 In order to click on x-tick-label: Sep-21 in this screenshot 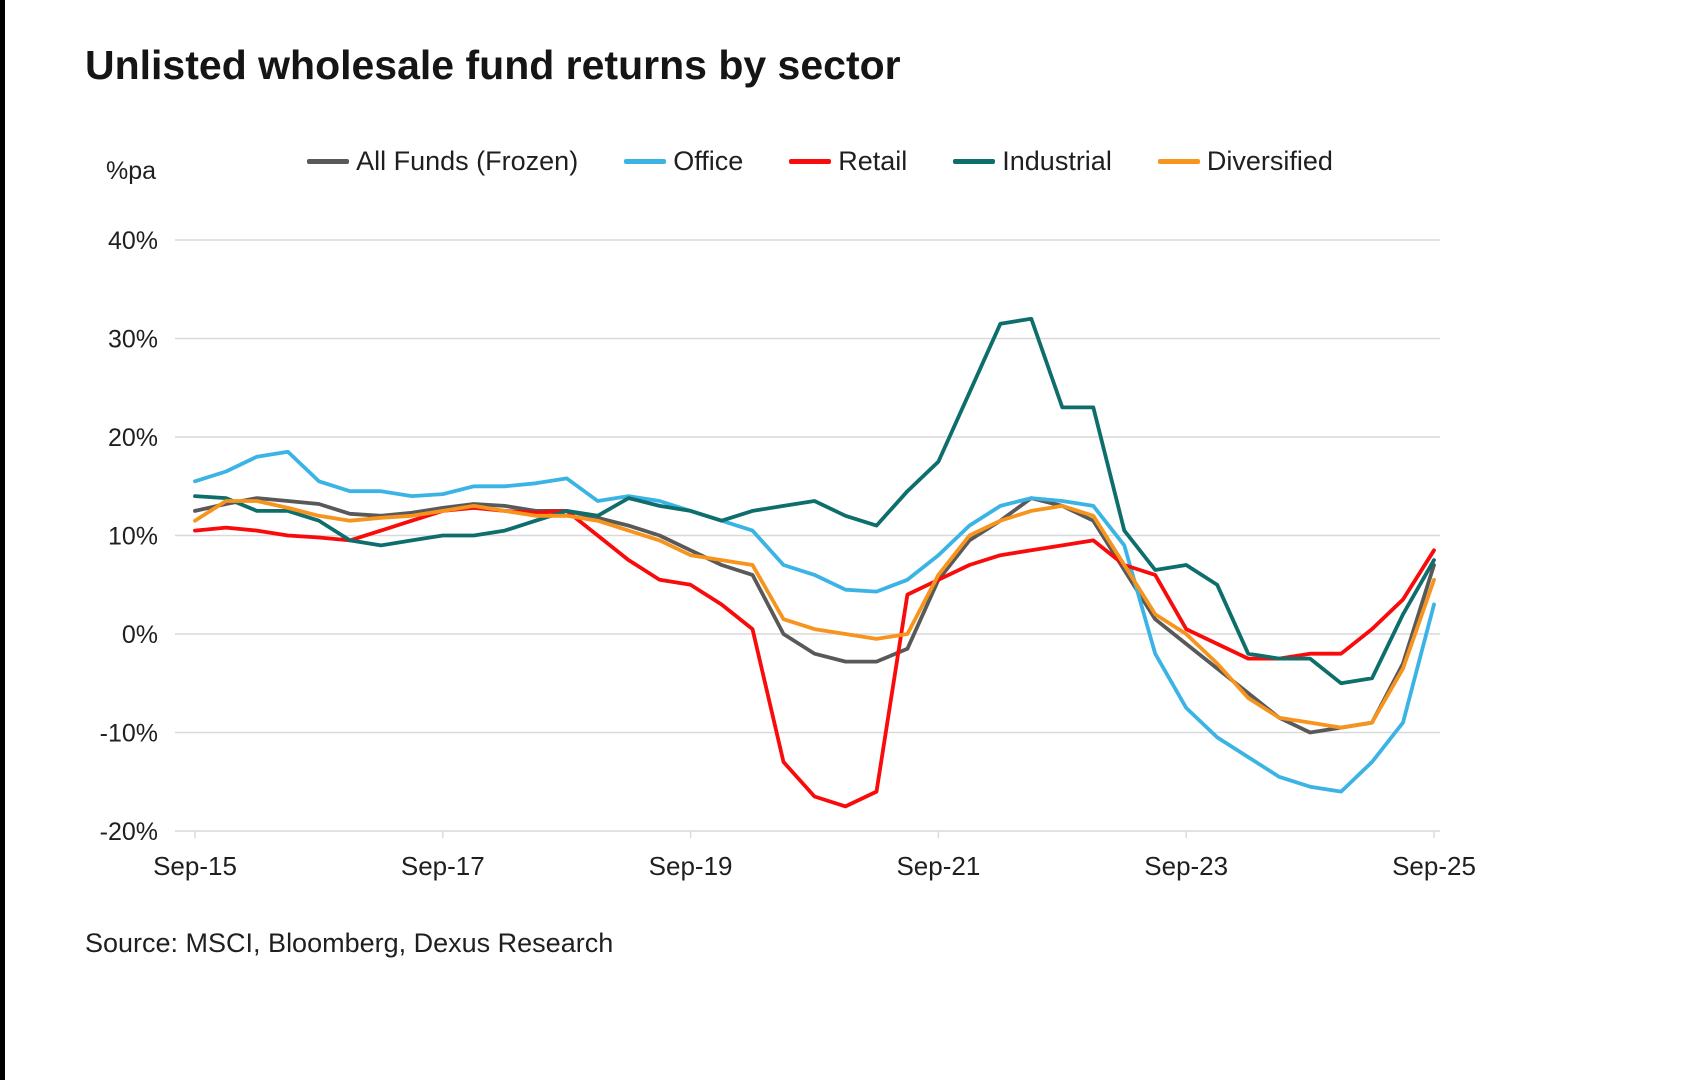, I will do `click(938, 866)`.